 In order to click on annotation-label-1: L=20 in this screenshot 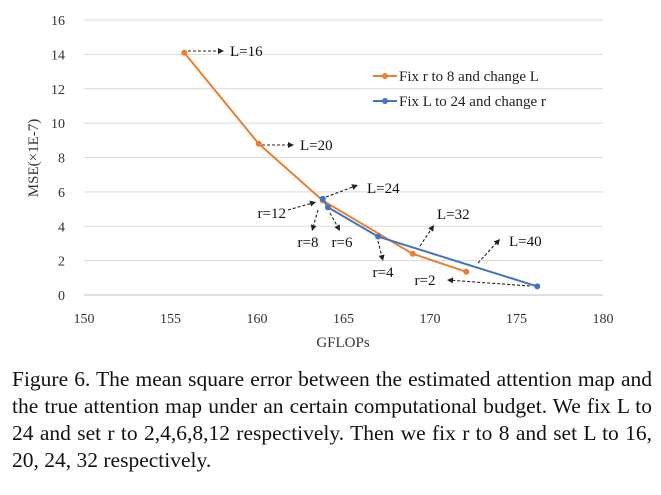, I will do `click(316, 146)`.